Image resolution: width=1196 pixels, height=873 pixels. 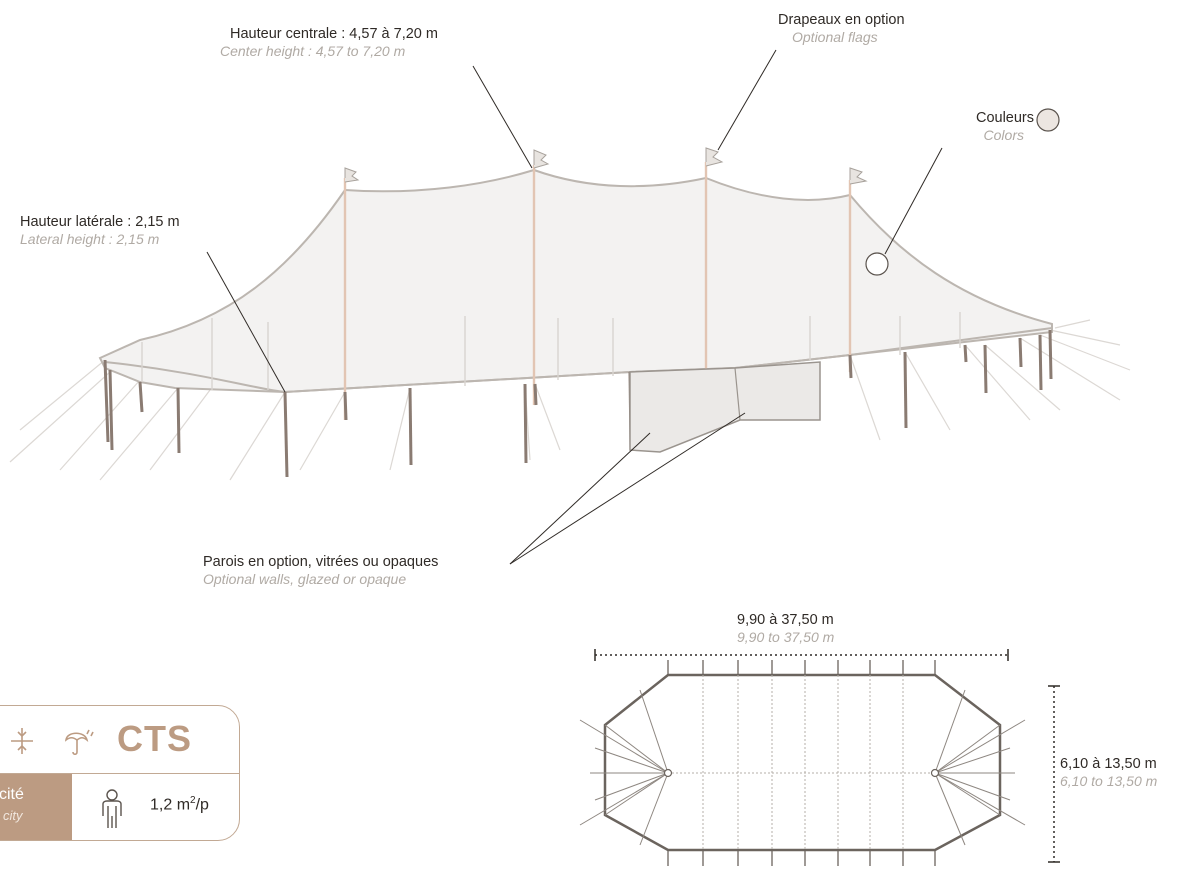 What do you see at coordinates (13, 815) in the screenshot?
I see `capacity-en: city` at bounding box center [13, 815].